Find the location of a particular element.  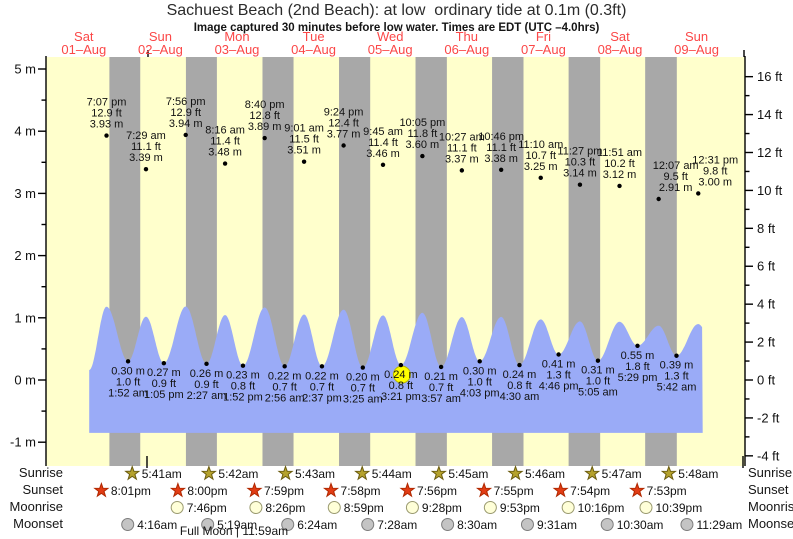

day-date-label: 08–Aug is located at coordinates (620, 49).